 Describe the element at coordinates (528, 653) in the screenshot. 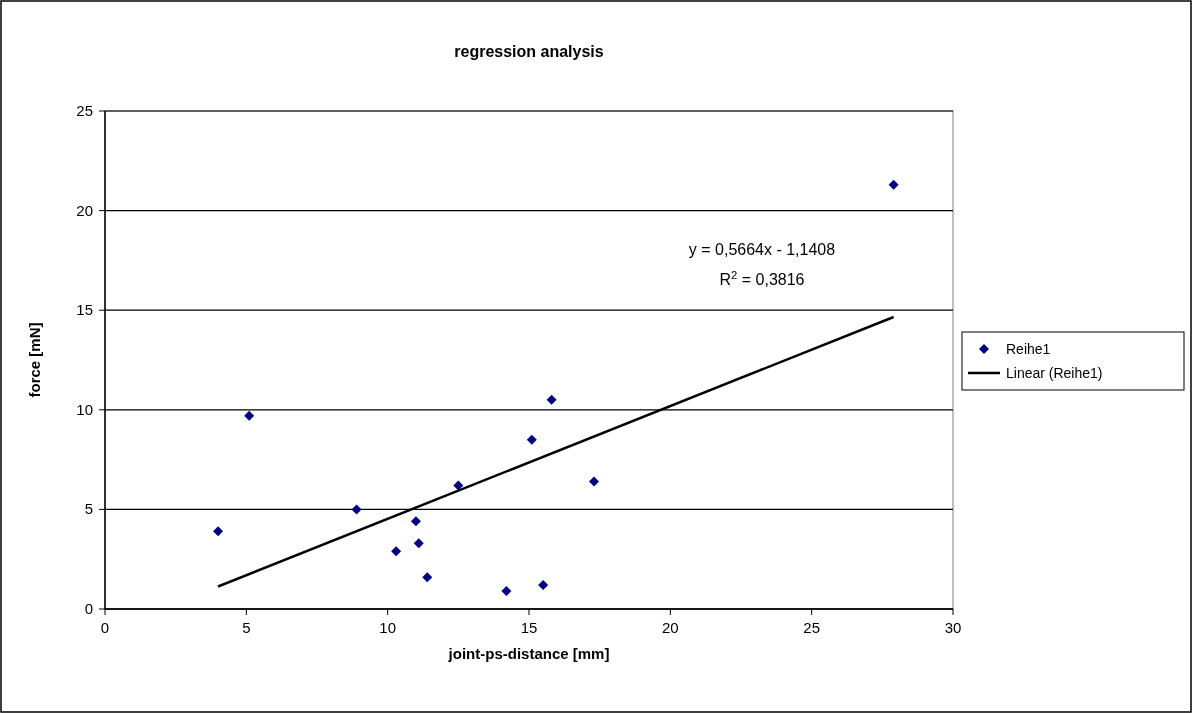

I see `x-axis-title: joint-ps-distance [mm]` at that location.